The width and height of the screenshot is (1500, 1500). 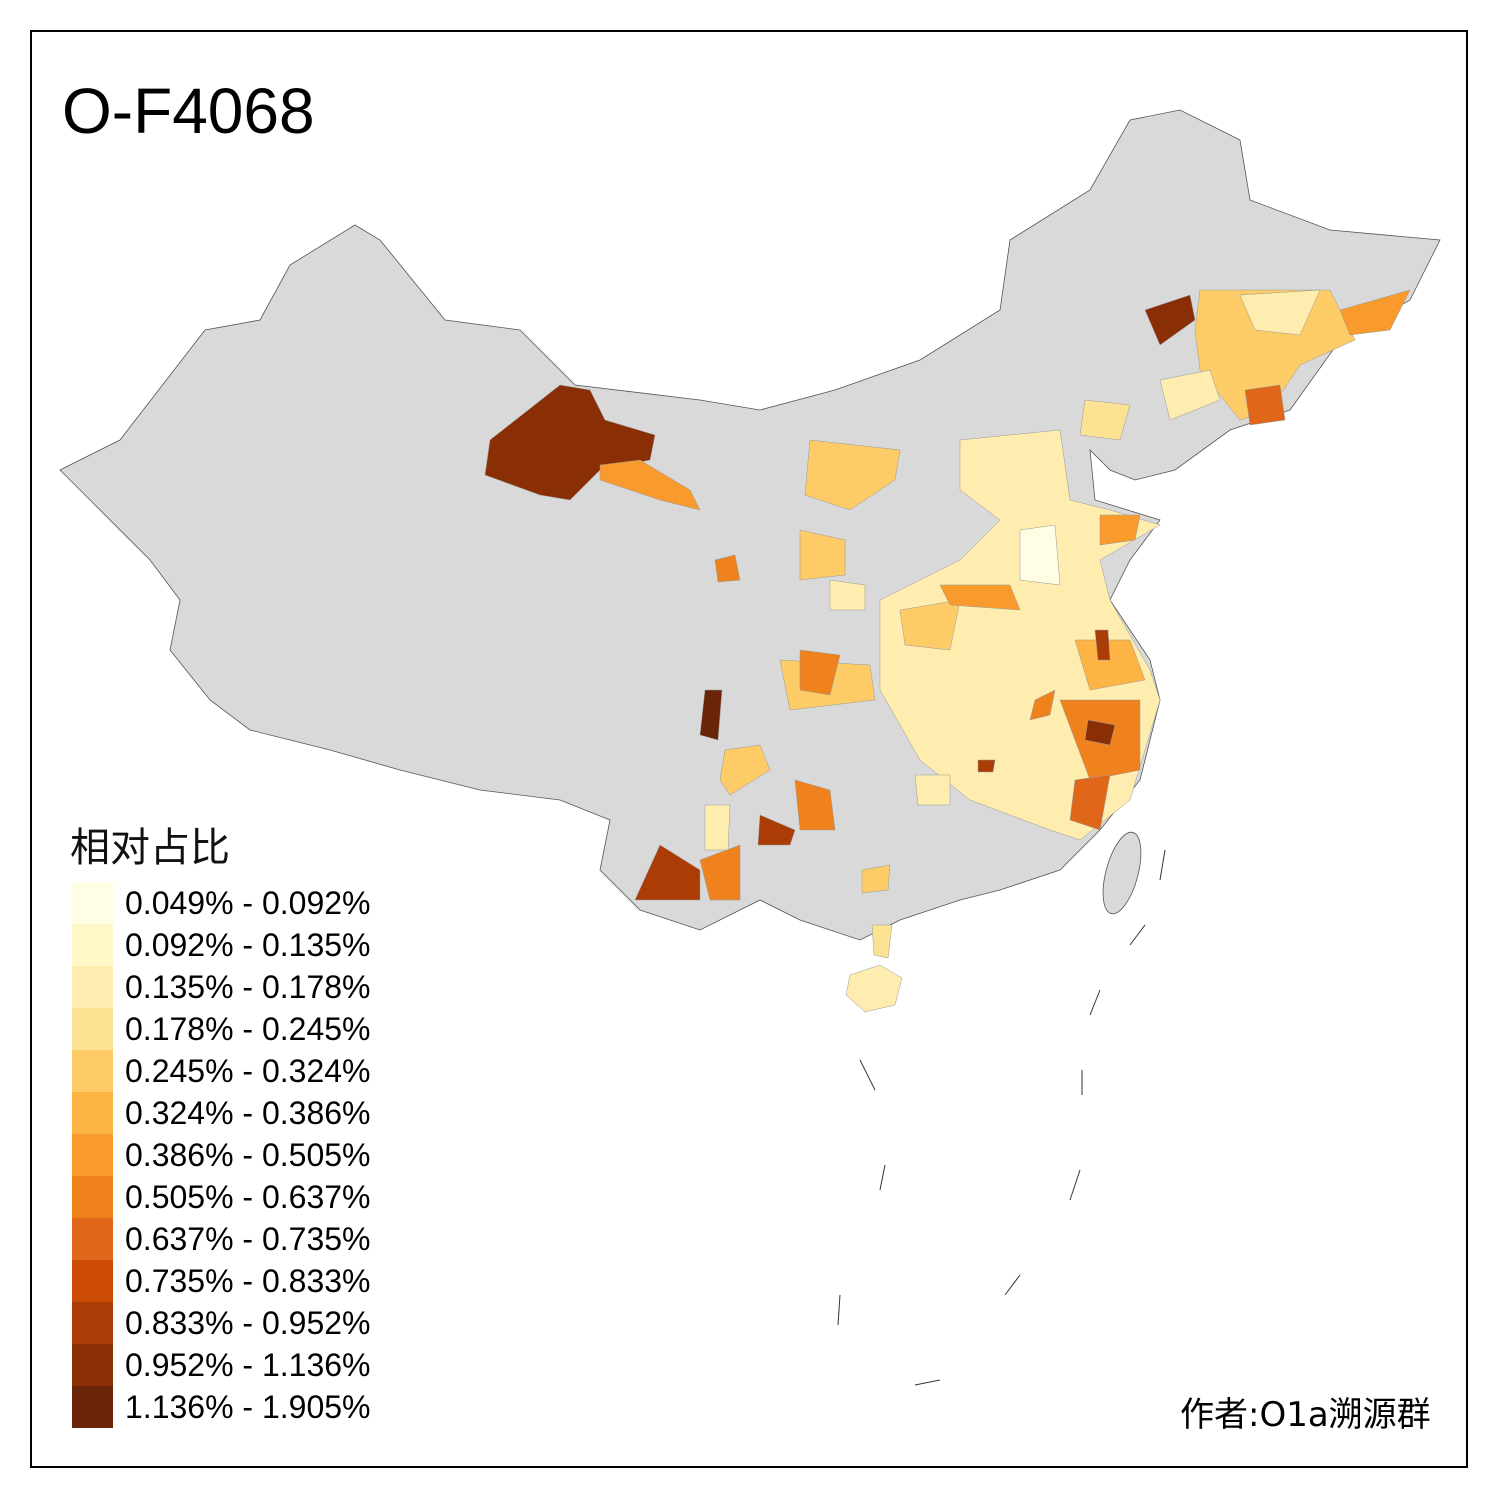 I want to click on region-henan-north, so click(x=980, y=597).